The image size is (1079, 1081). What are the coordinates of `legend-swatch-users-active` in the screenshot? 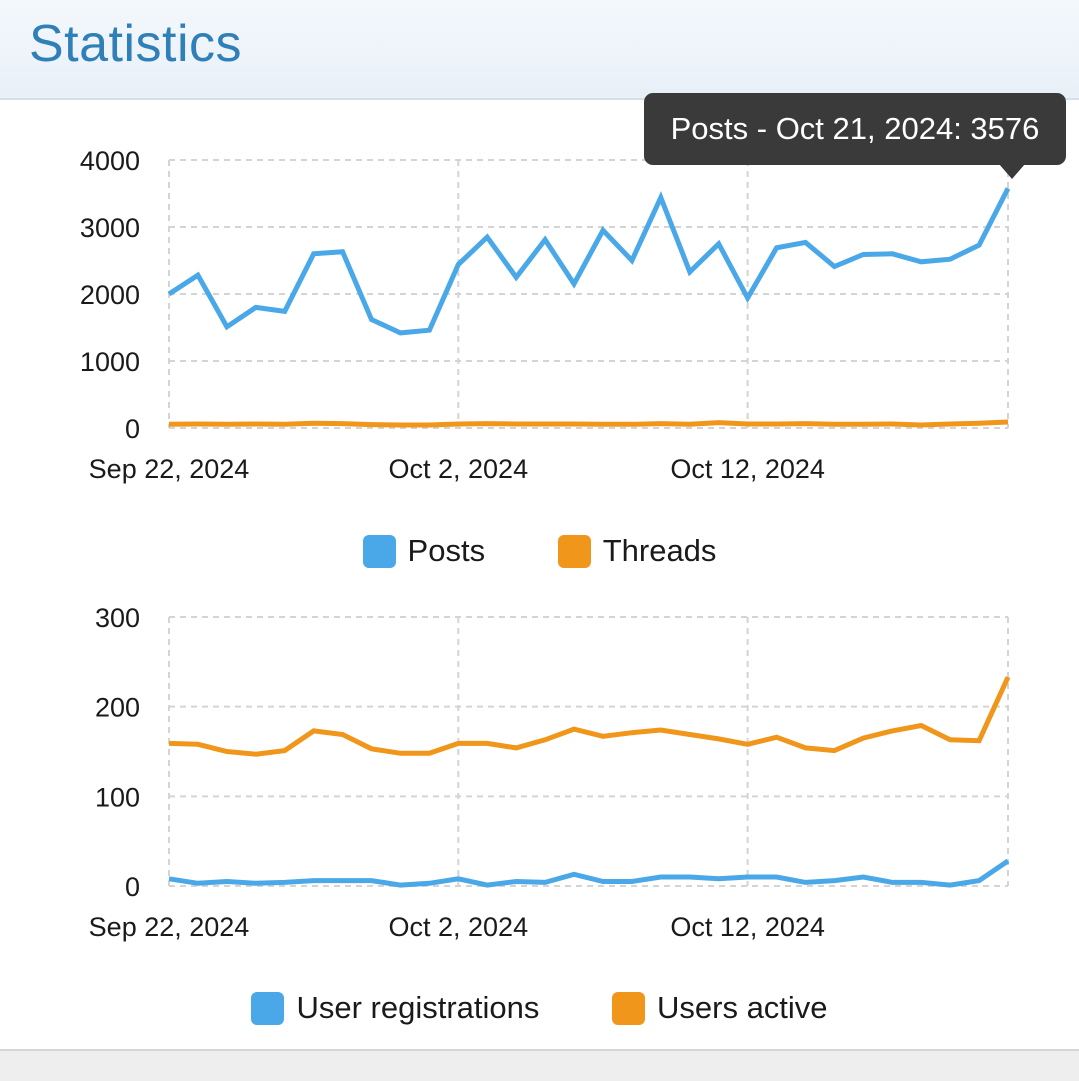 It's located at (628, 1008).